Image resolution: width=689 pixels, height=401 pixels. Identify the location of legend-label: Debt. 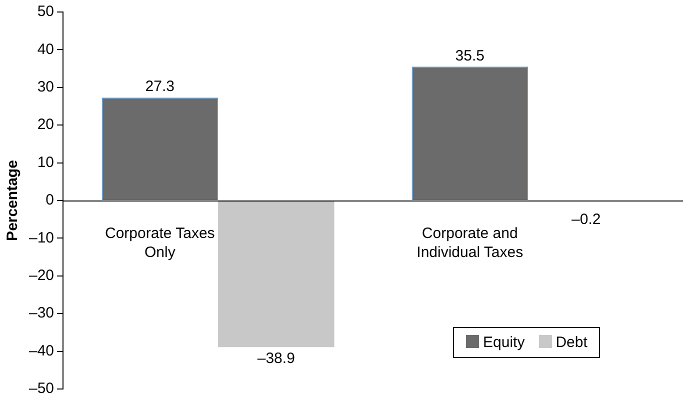
(571, 342).